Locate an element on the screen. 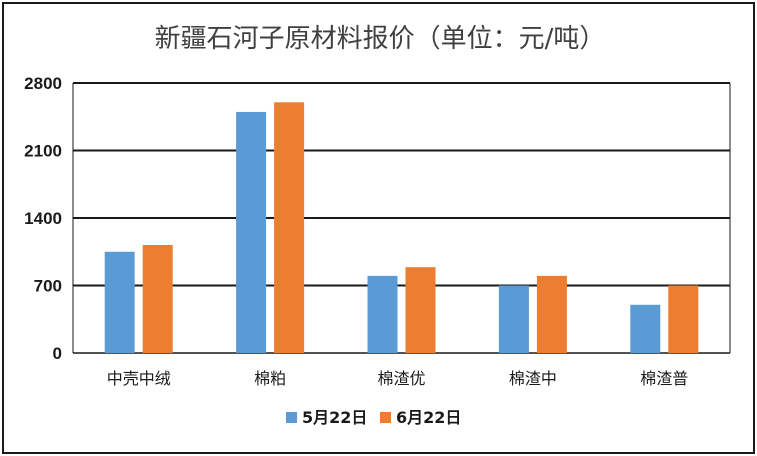  x-axis-categories: 中壳中绒 棉粕 棉渣优 棉渣中 棉渣普 is located at coordinates (398, 378).